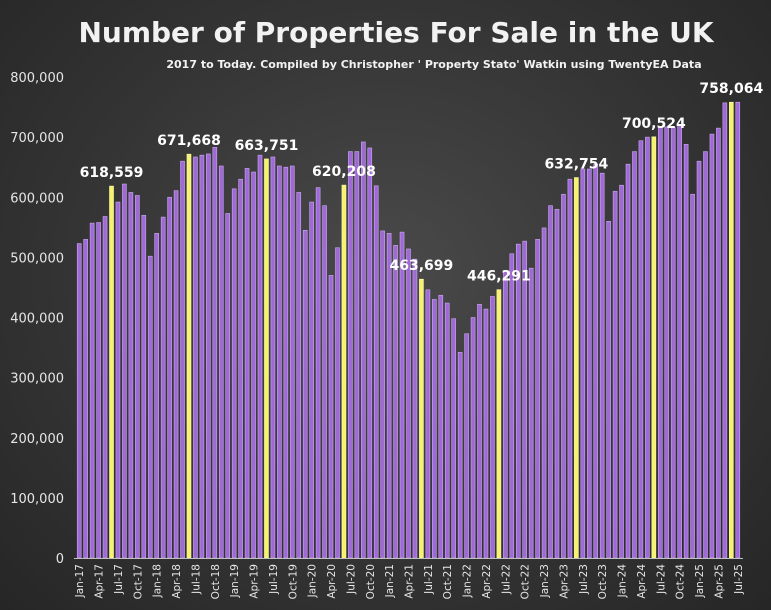 The image size is (771, 610). I want to click on y-tick-label: 800,000, so click(37, 78).